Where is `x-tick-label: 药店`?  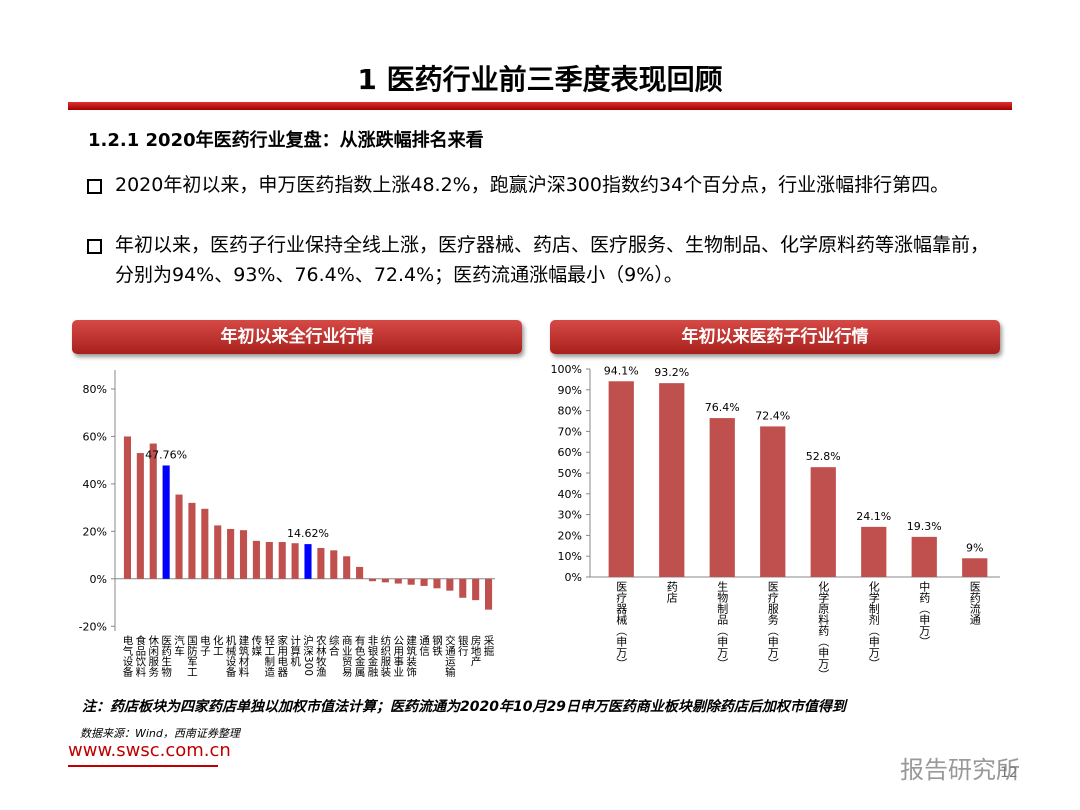
x-tick-label: 药店 is located at coordinates (671, 592).